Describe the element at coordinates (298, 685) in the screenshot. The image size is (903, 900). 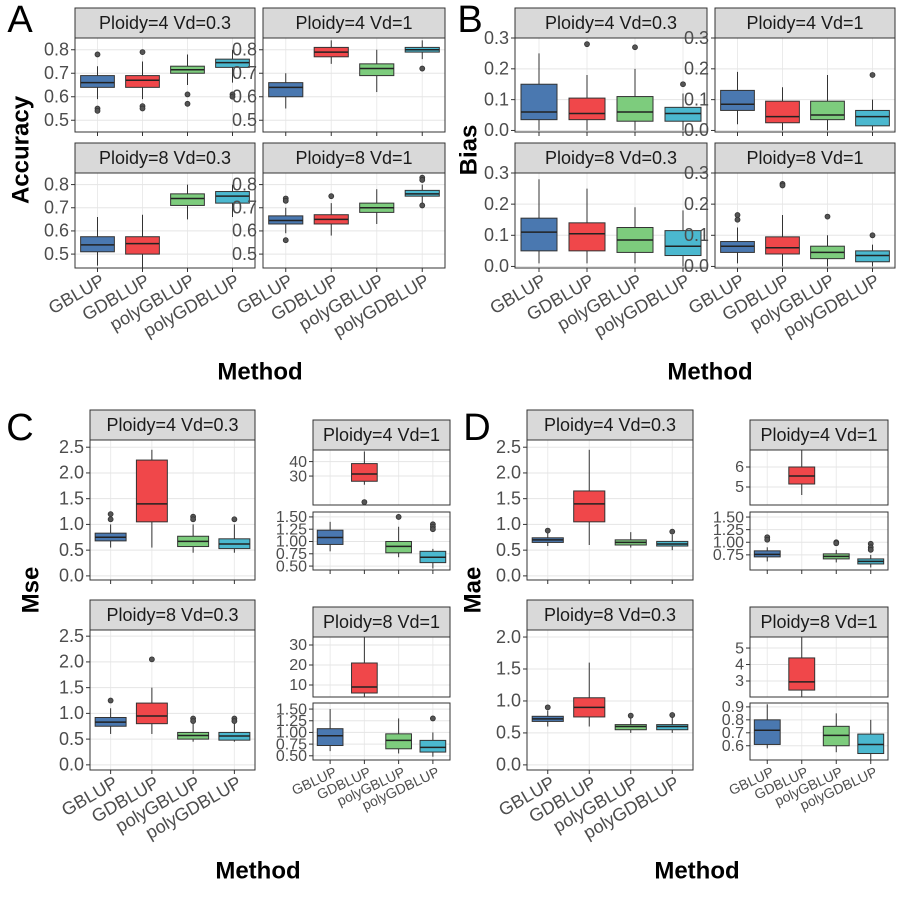
I see `y-tick-label: 10` at that location.